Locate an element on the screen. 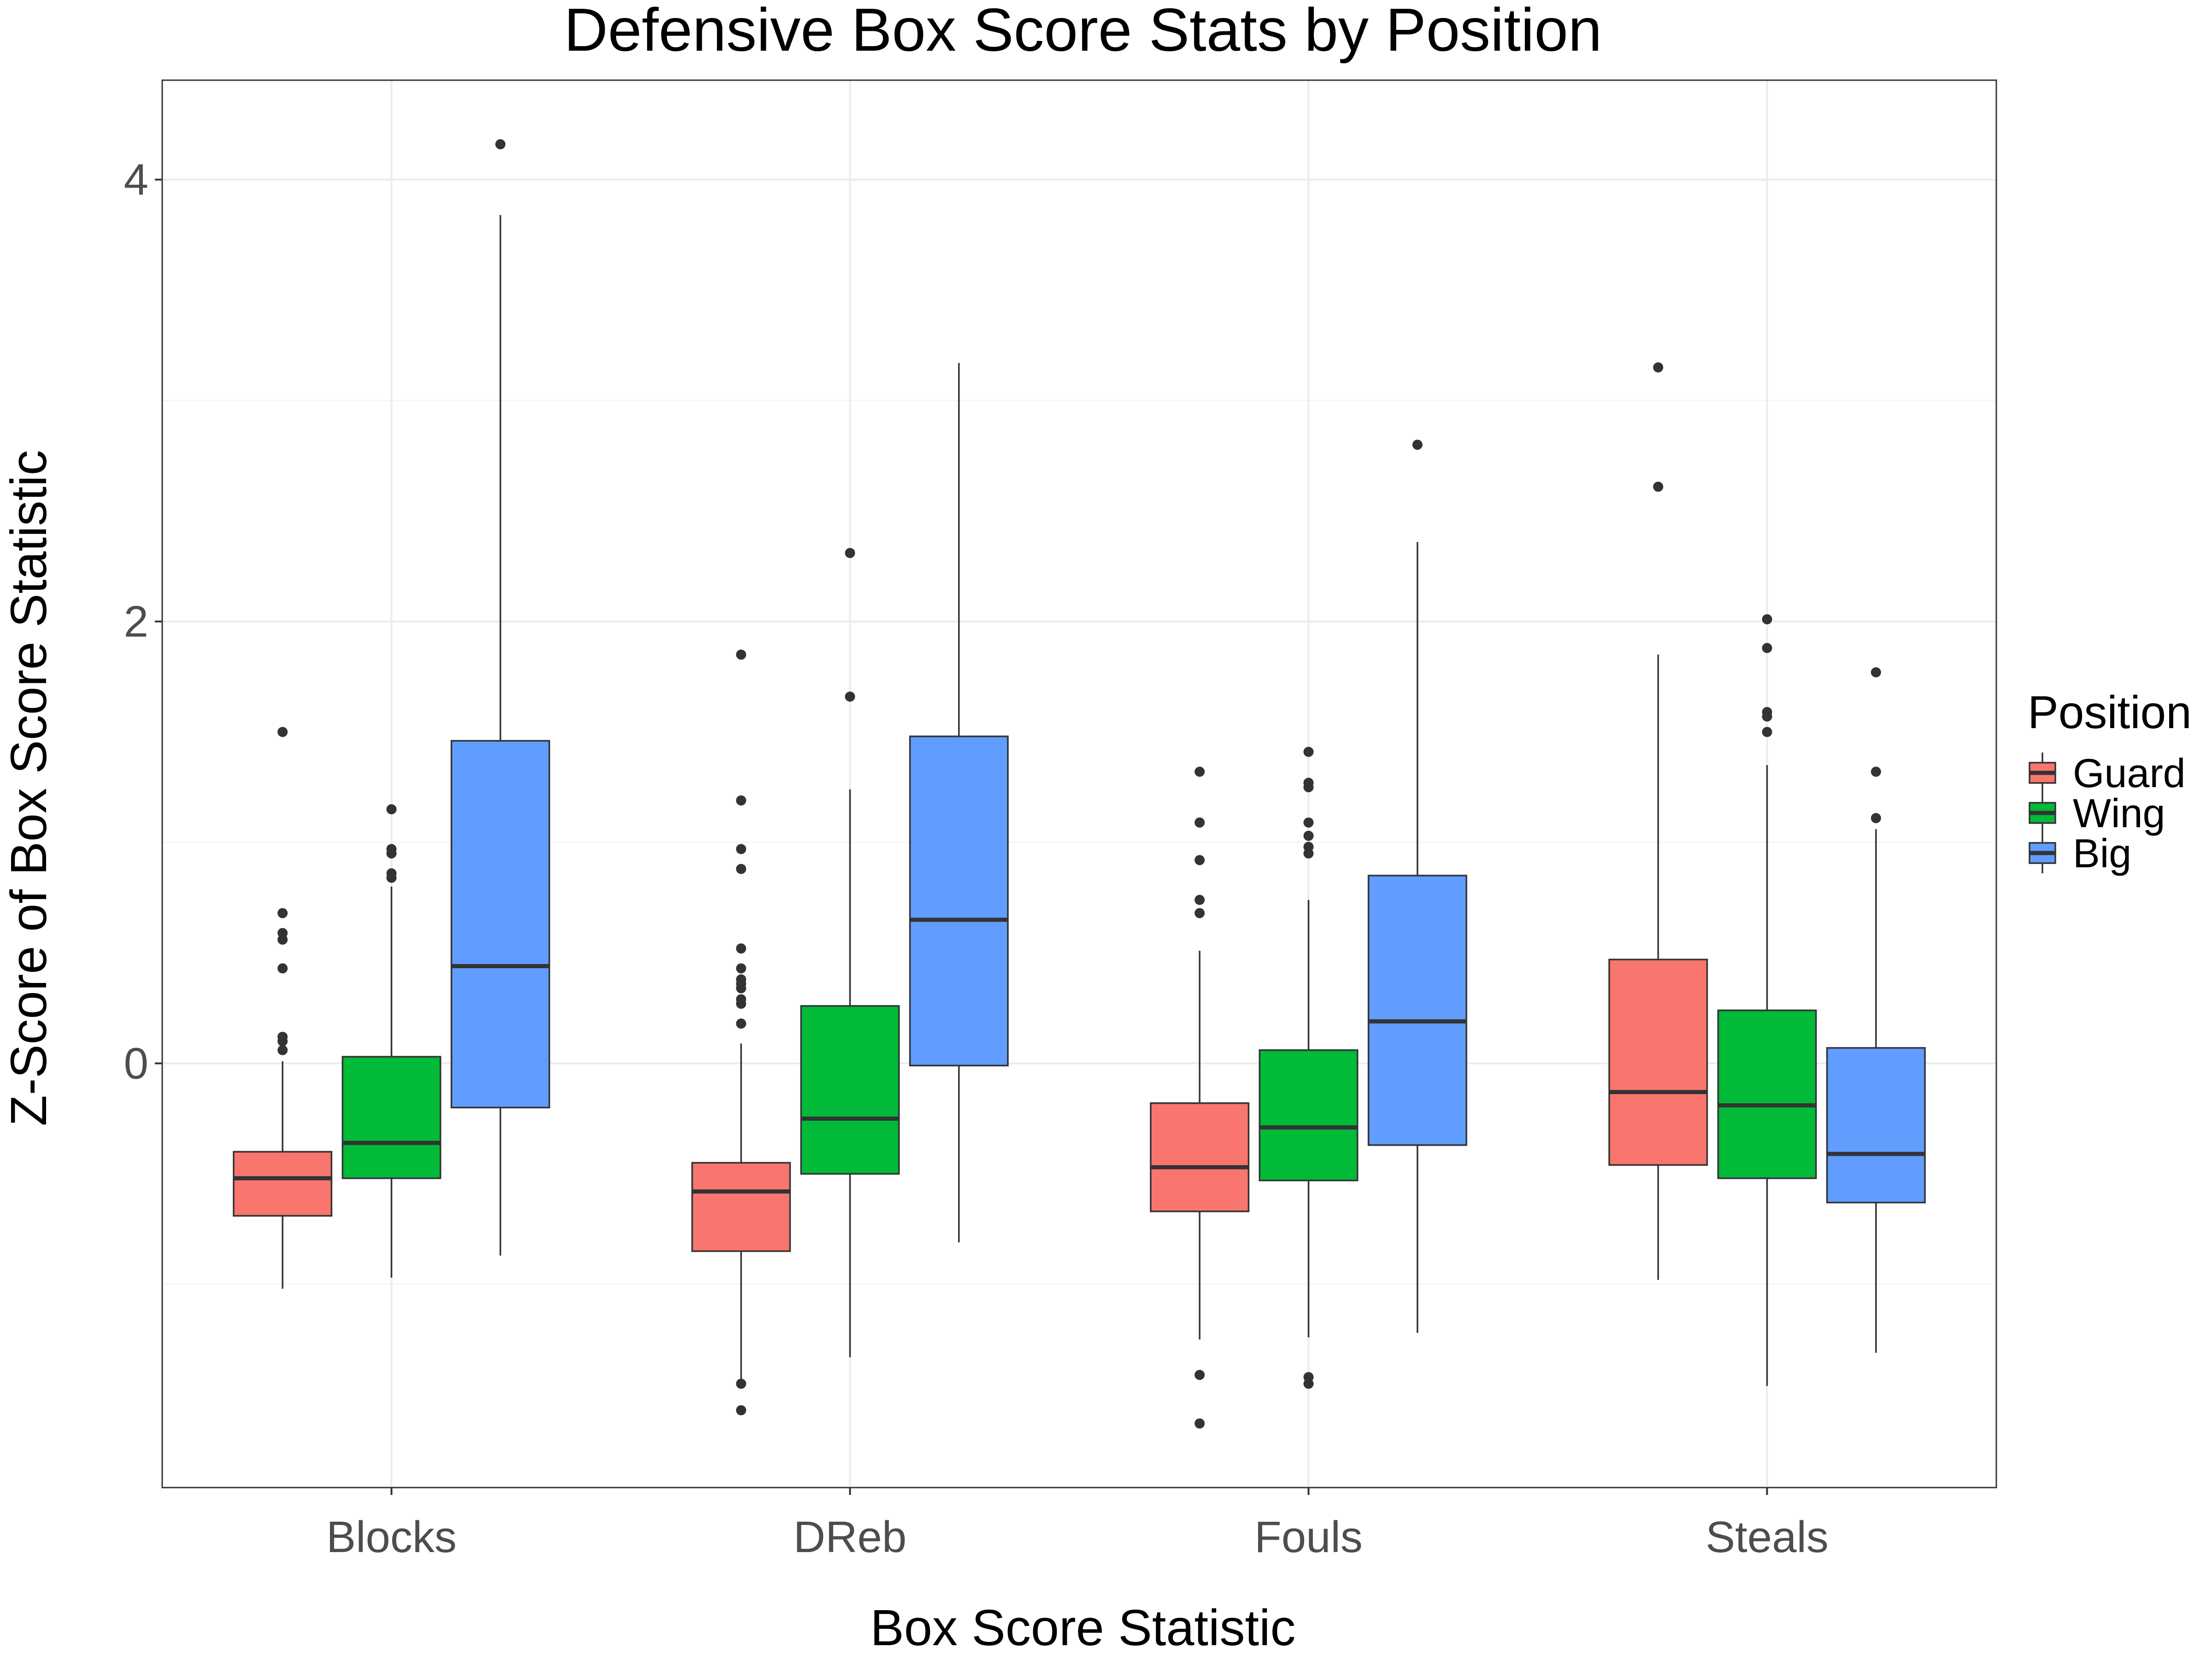  x-tick-label: DReb is located at coordinates (850, 1537).